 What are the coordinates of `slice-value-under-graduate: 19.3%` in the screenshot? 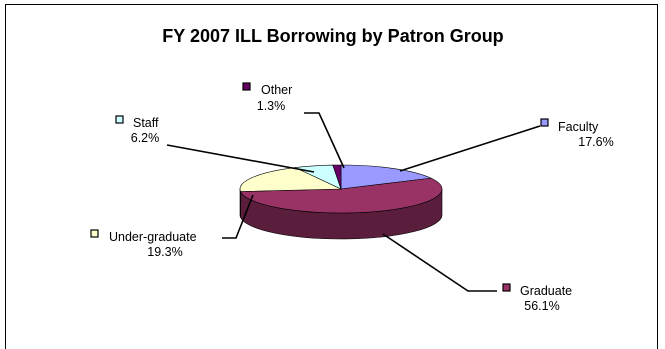 It's located at (164, 252).